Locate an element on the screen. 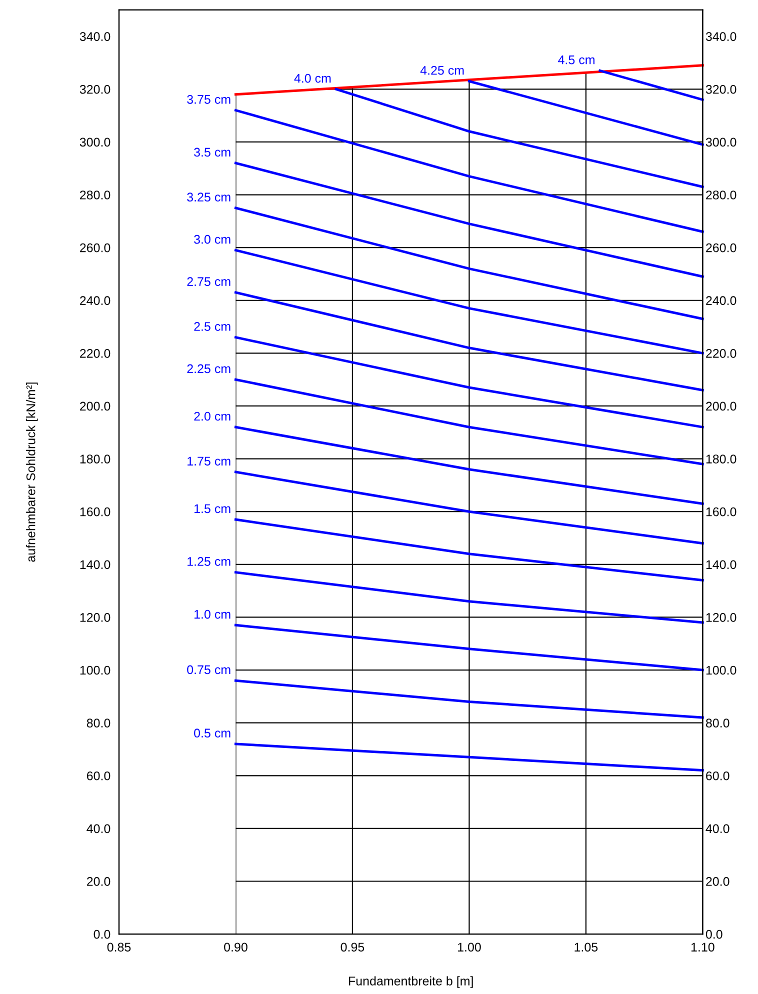 The width and height of the screenshot is (758, 994). x-tick-label: 0.95 is located at coordinates (352, 947).